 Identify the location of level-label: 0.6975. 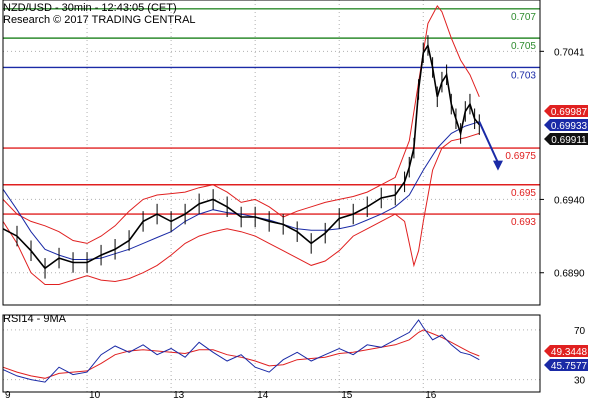
(520, 156).